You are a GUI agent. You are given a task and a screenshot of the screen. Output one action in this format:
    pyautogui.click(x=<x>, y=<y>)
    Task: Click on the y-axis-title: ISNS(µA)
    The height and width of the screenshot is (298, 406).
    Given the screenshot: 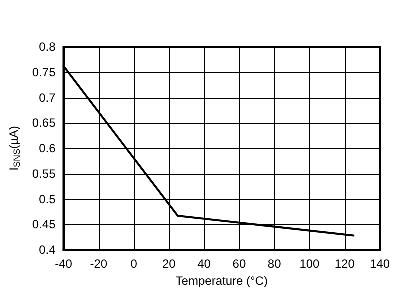 What is the action you would take?
    pyautogui.click(x=14, y=148)
    